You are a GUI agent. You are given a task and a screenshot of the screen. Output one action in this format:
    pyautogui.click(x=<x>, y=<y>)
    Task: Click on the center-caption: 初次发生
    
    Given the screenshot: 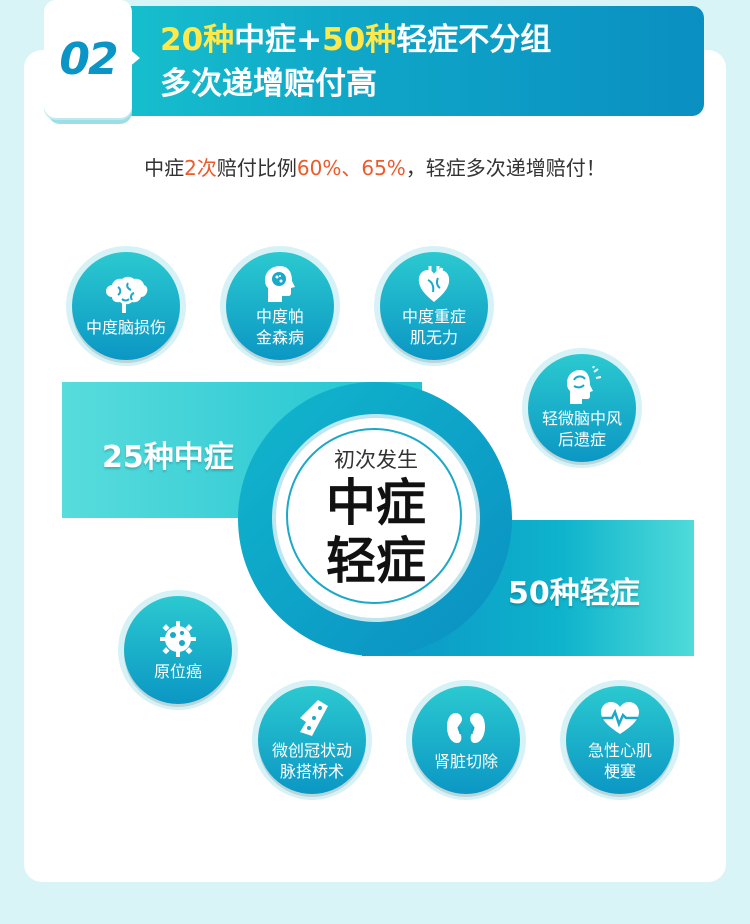 What is the action you would take?
    pyautogui.click(x=376, y=460)
    